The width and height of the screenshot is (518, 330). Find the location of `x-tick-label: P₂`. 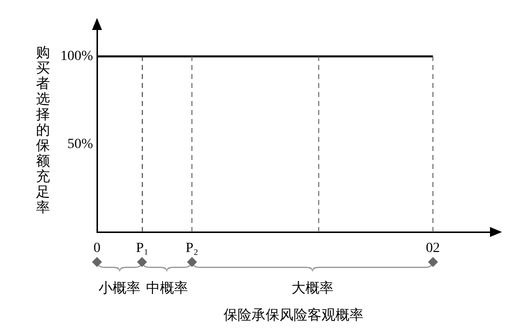

x-tick-label: P₂ is located at coordinates (192, 248).